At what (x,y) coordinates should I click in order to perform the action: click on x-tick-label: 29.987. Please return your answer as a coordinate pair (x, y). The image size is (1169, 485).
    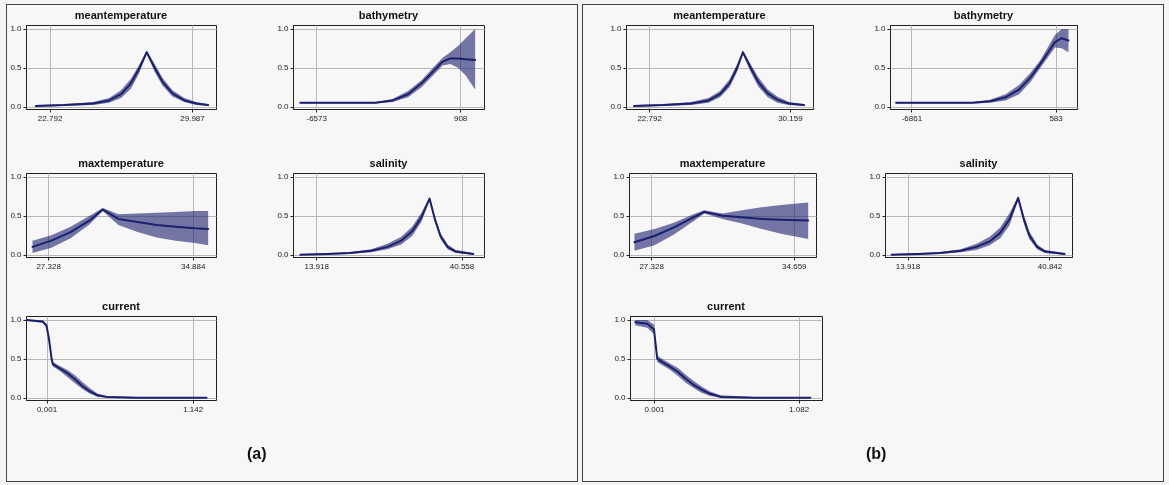
    Looking at the image, I should click on (193, 118).